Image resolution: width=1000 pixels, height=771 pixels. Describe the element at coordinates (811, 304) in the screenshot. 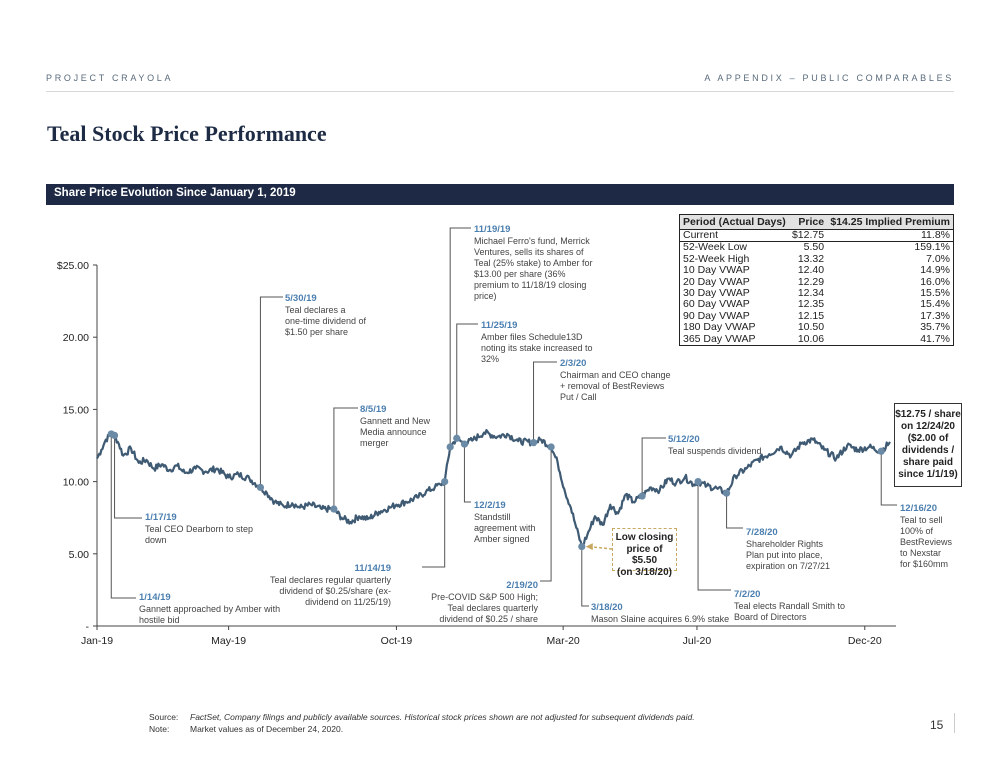

I see `table-cell: 12.35` at that location.